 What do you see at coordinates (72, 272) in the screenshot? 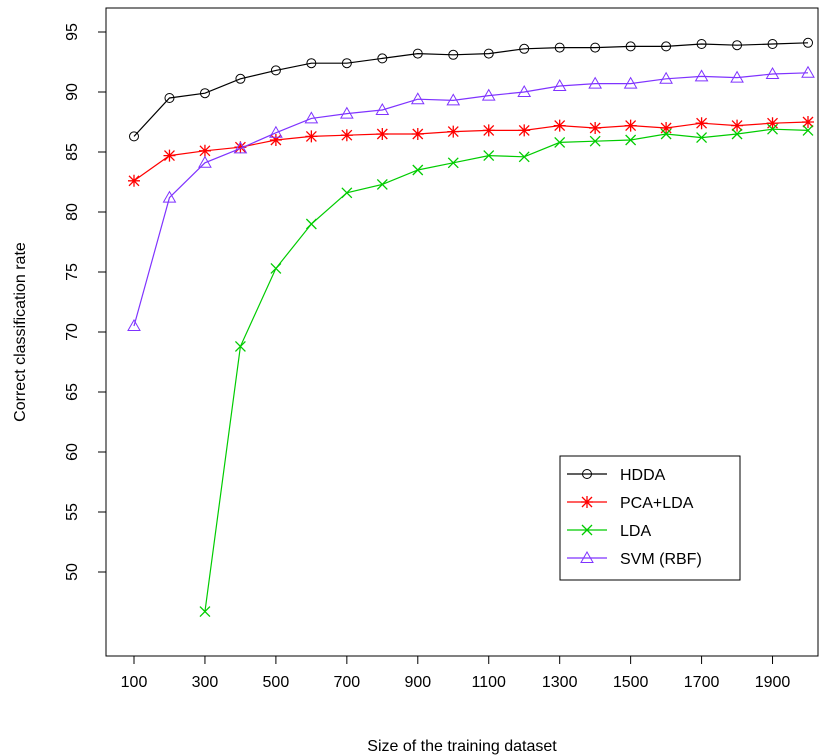
I see `y-tick-label: 75` at bounding box center [72, 272].